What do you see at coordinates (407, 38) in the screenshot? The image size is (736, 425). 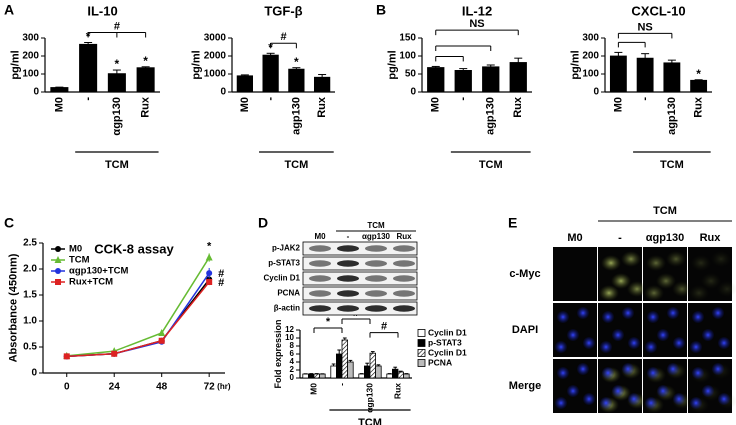 I see `y-tick-label: 150` at bounding box center [407, 38].